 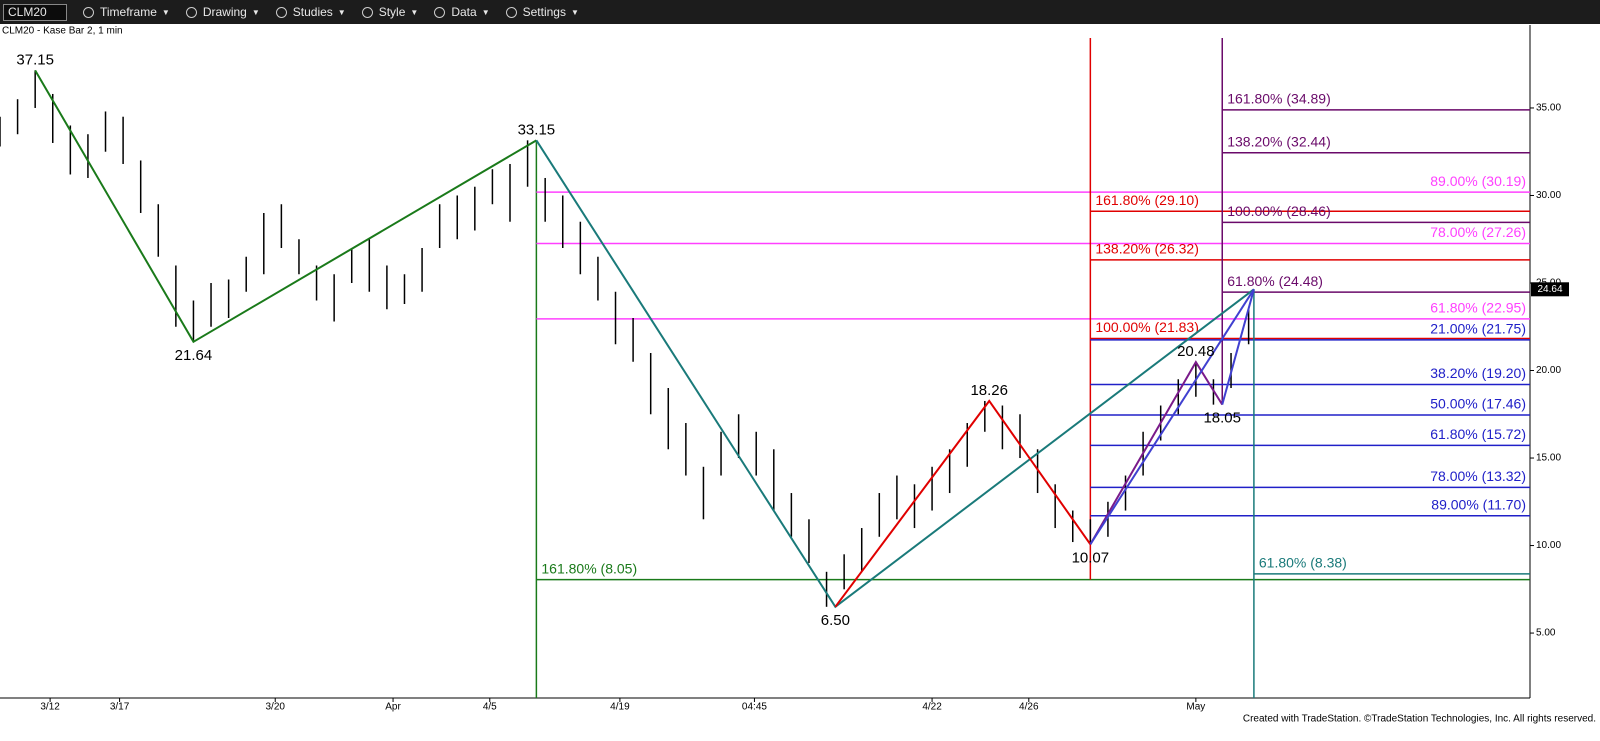 What do you see at coordinates (1195, 707) in the screenshot?
I see `x-tick-label: May` at bounding box center [1195, 707].